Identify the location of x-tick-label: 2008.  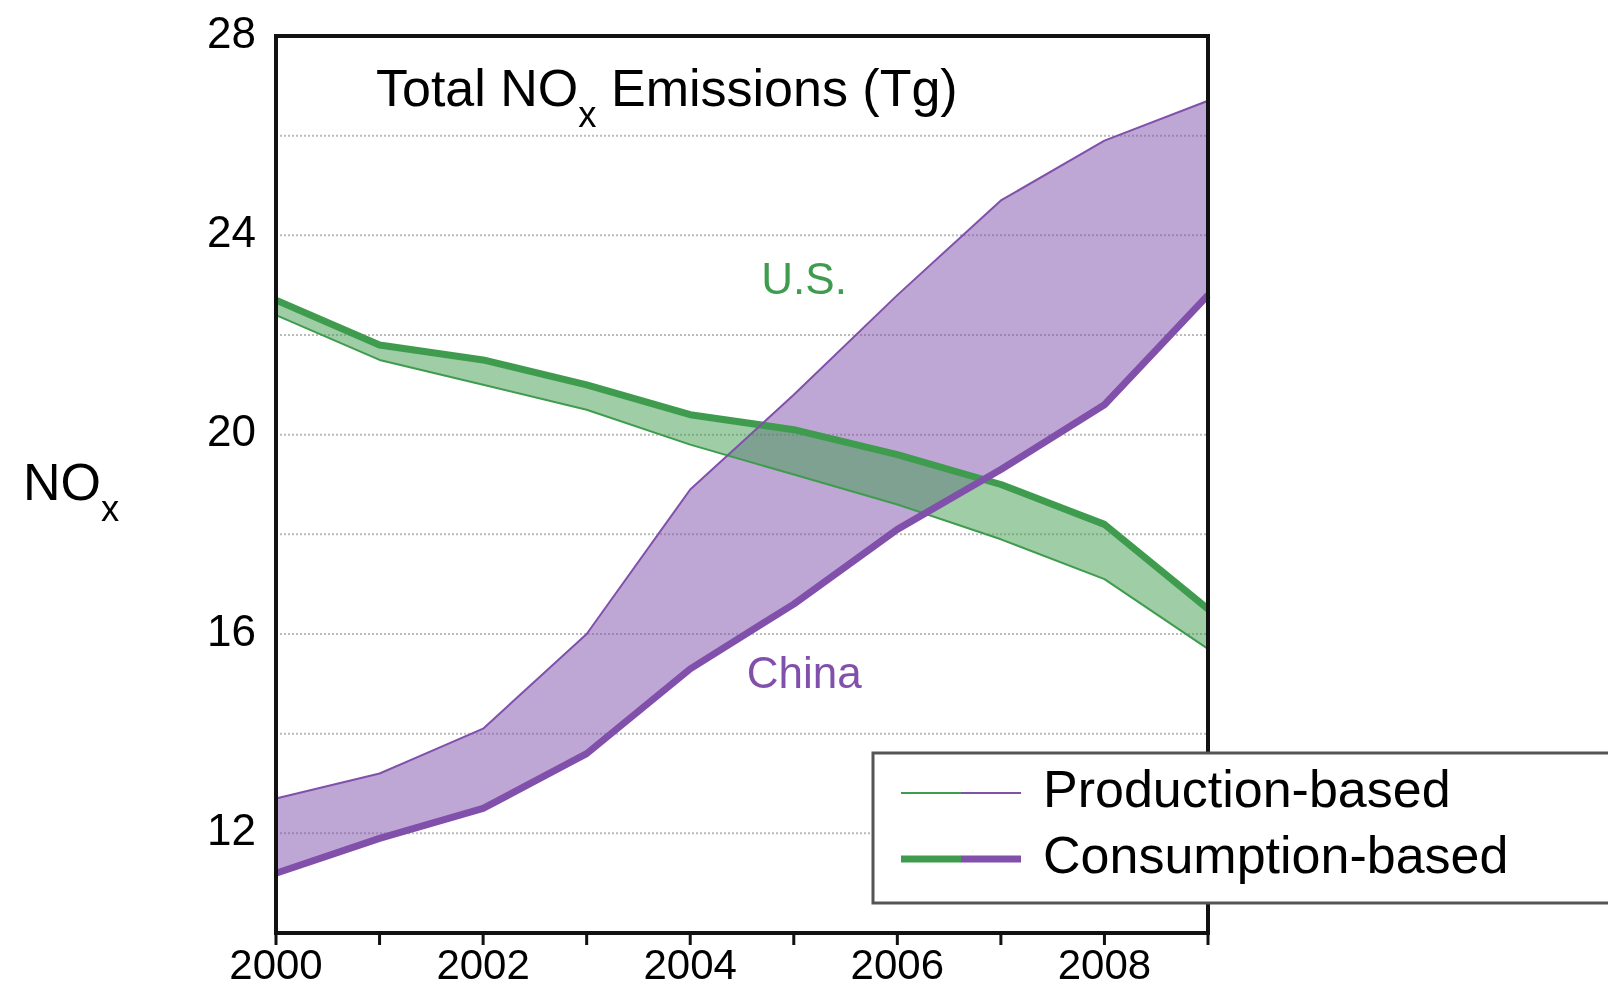
(1104, 964).